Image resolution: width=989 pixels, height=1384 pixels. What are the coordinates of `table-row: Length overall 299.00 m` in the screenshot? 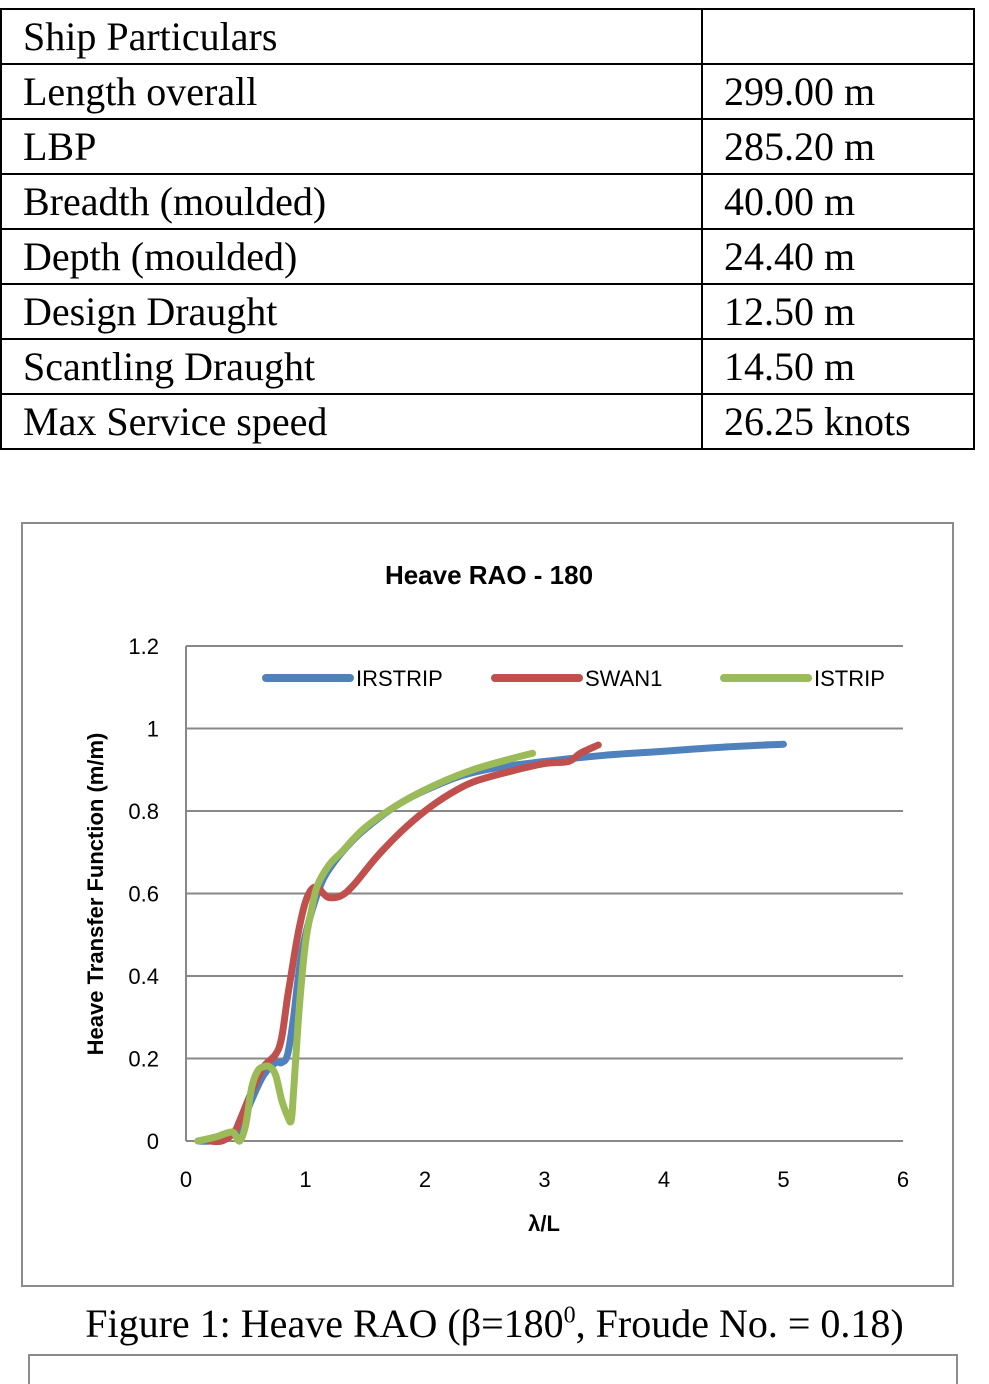 It's located at (487, 91).